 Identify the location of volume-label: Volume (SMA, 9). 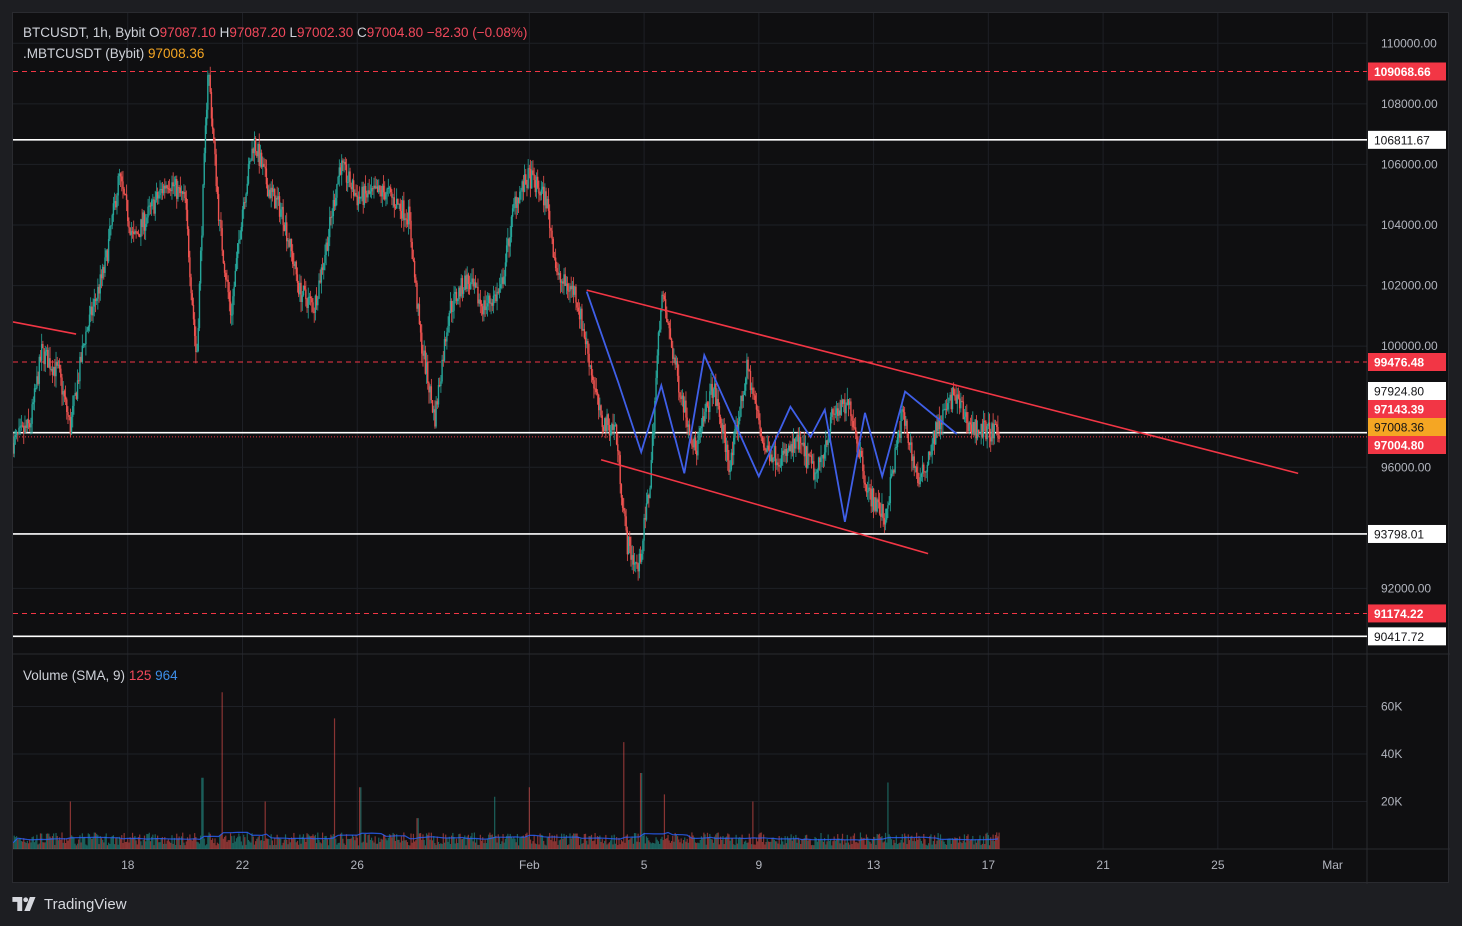
(74, 675).